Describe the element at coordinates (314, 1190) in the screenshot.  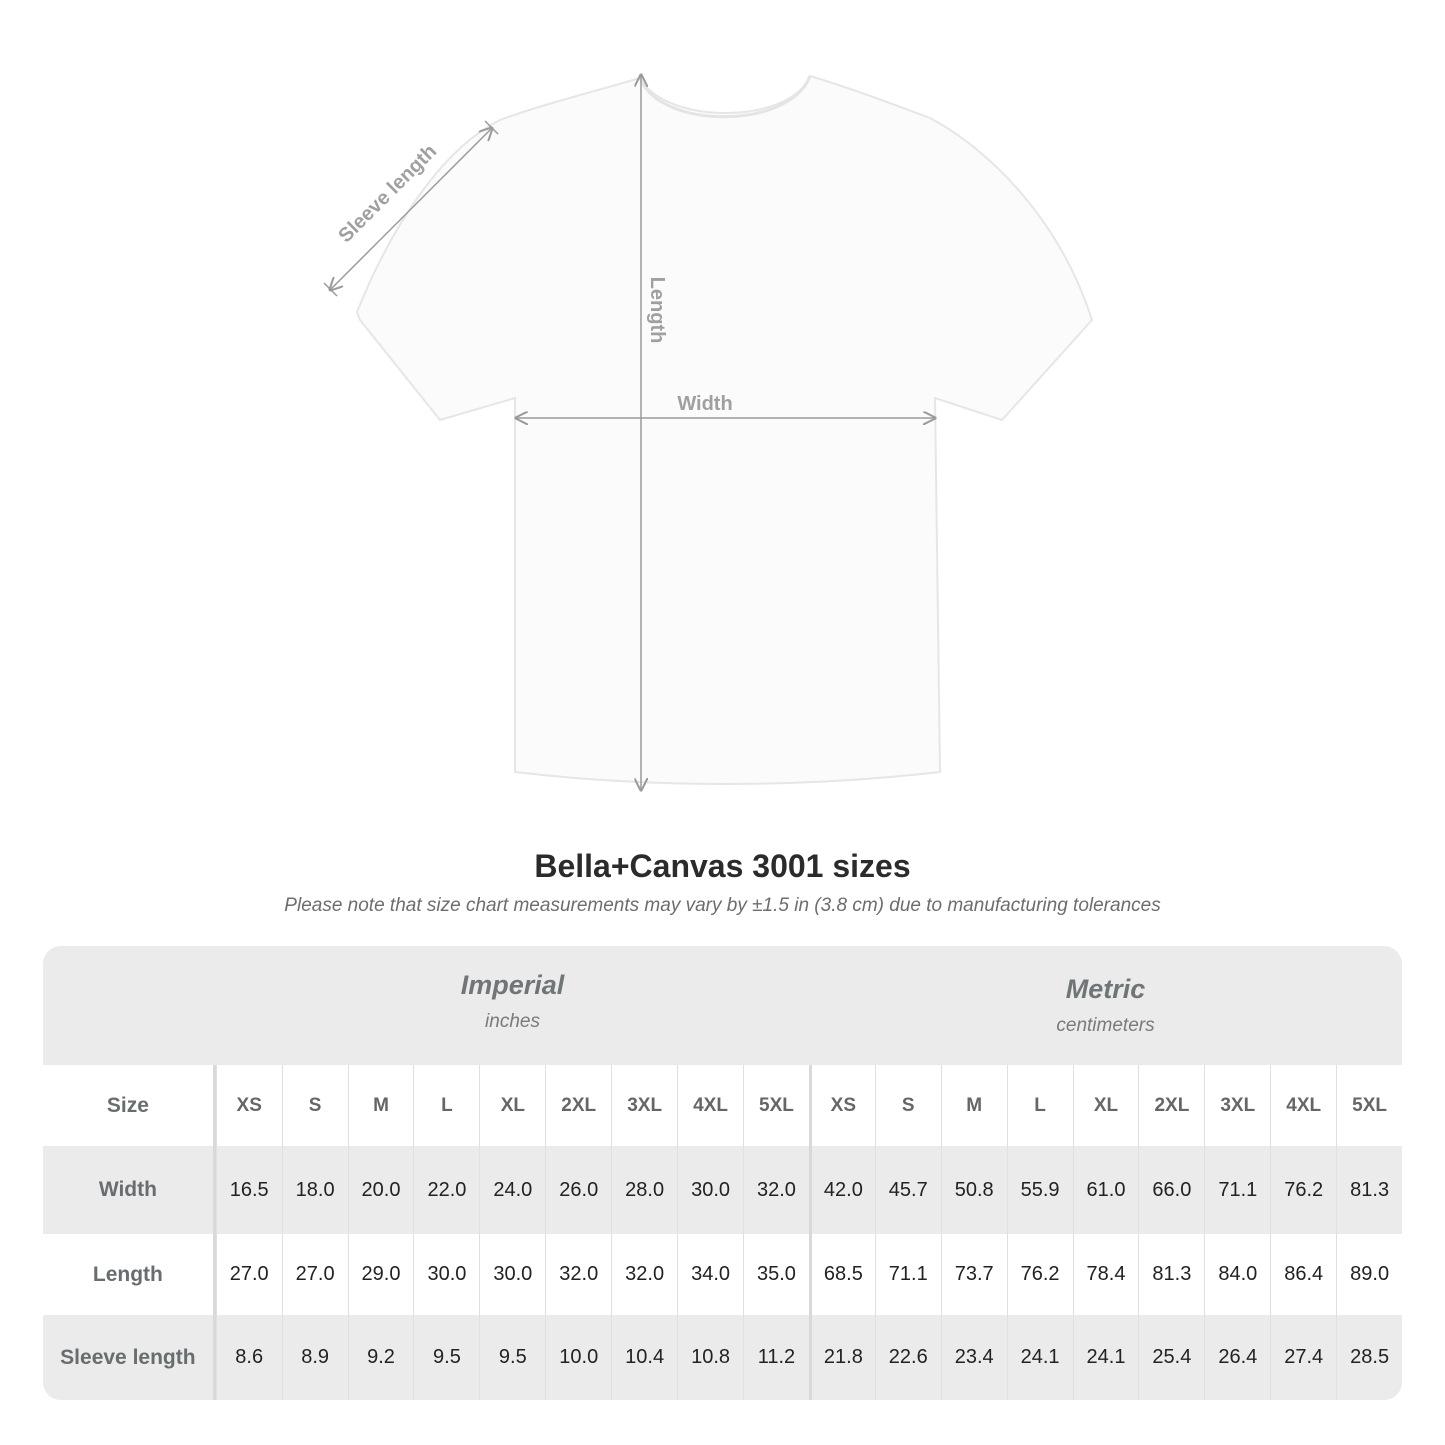
I see `table-cell: 18.0` at that location.